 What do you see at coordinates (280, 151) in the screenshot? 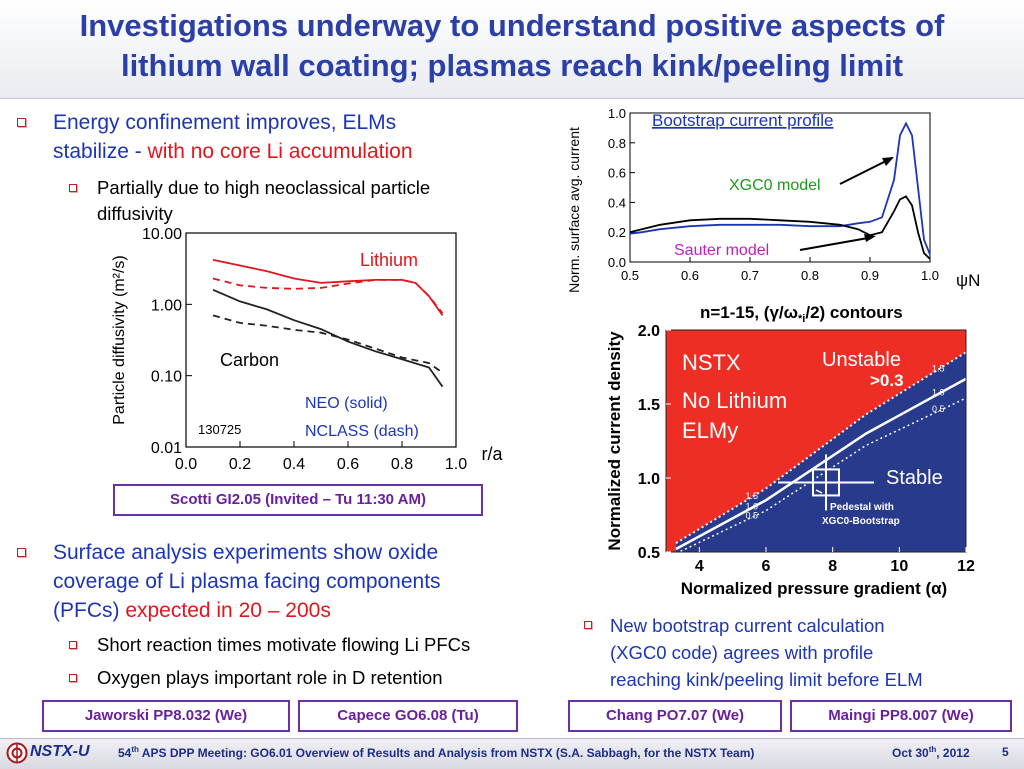
I see `bullet-highlight: with no core Li accumulation` at bounding box center [280, 151].